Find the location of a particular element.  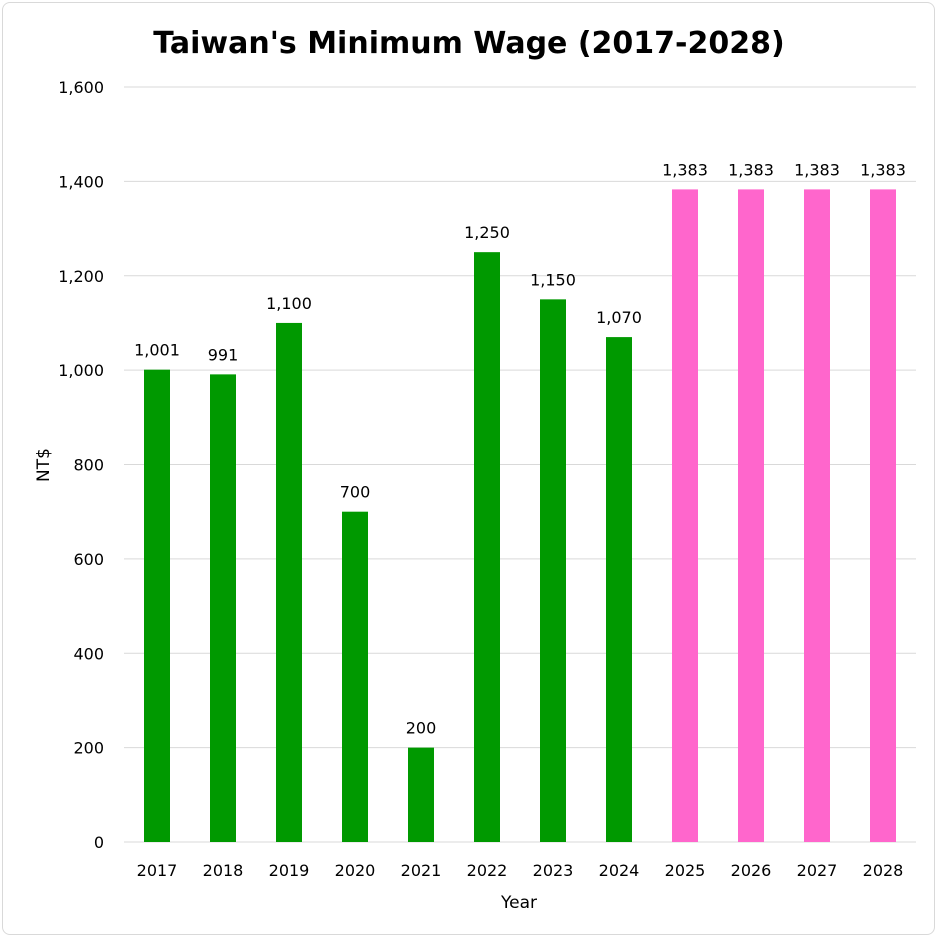

data-label-2019: 1,100 is located at coordinates (289, 303).